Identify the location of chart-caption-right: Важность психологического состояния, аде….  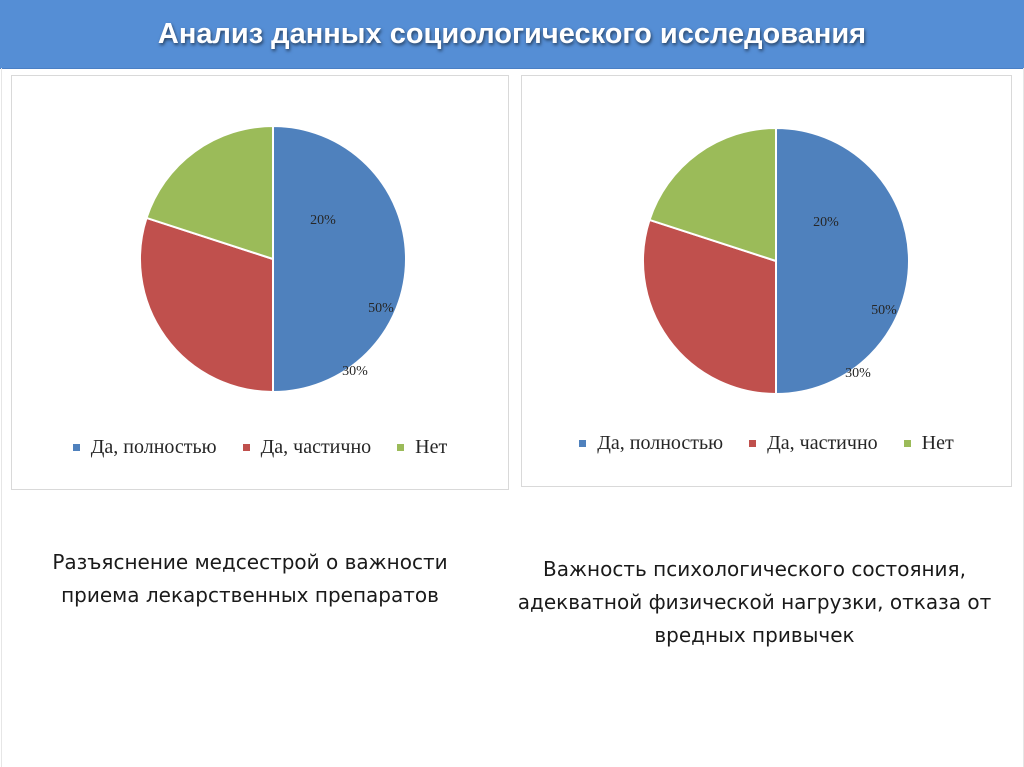
(754, 602).